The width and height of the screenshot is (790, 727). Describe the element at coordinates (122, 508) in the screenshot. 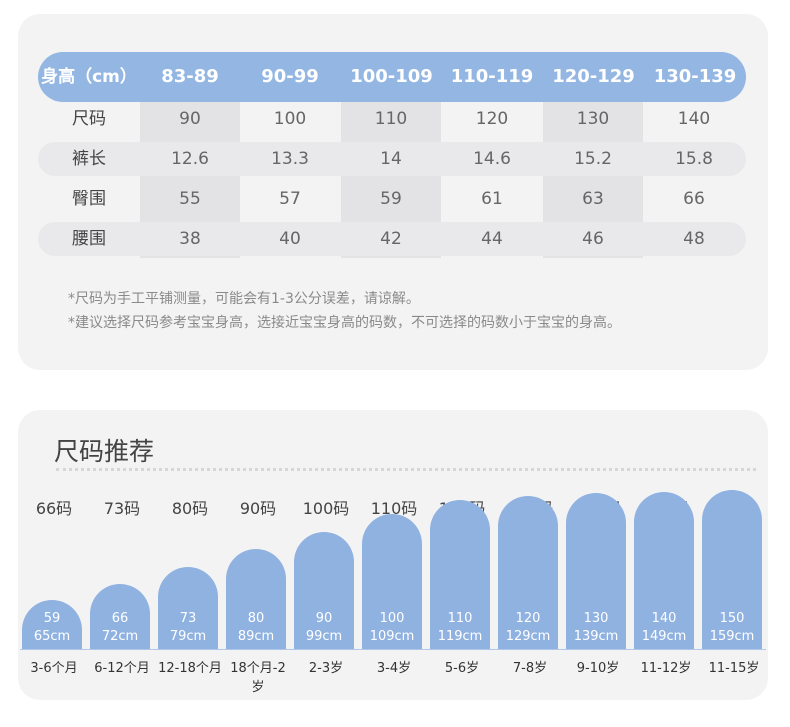

I see `size-label: 73码` at that location.